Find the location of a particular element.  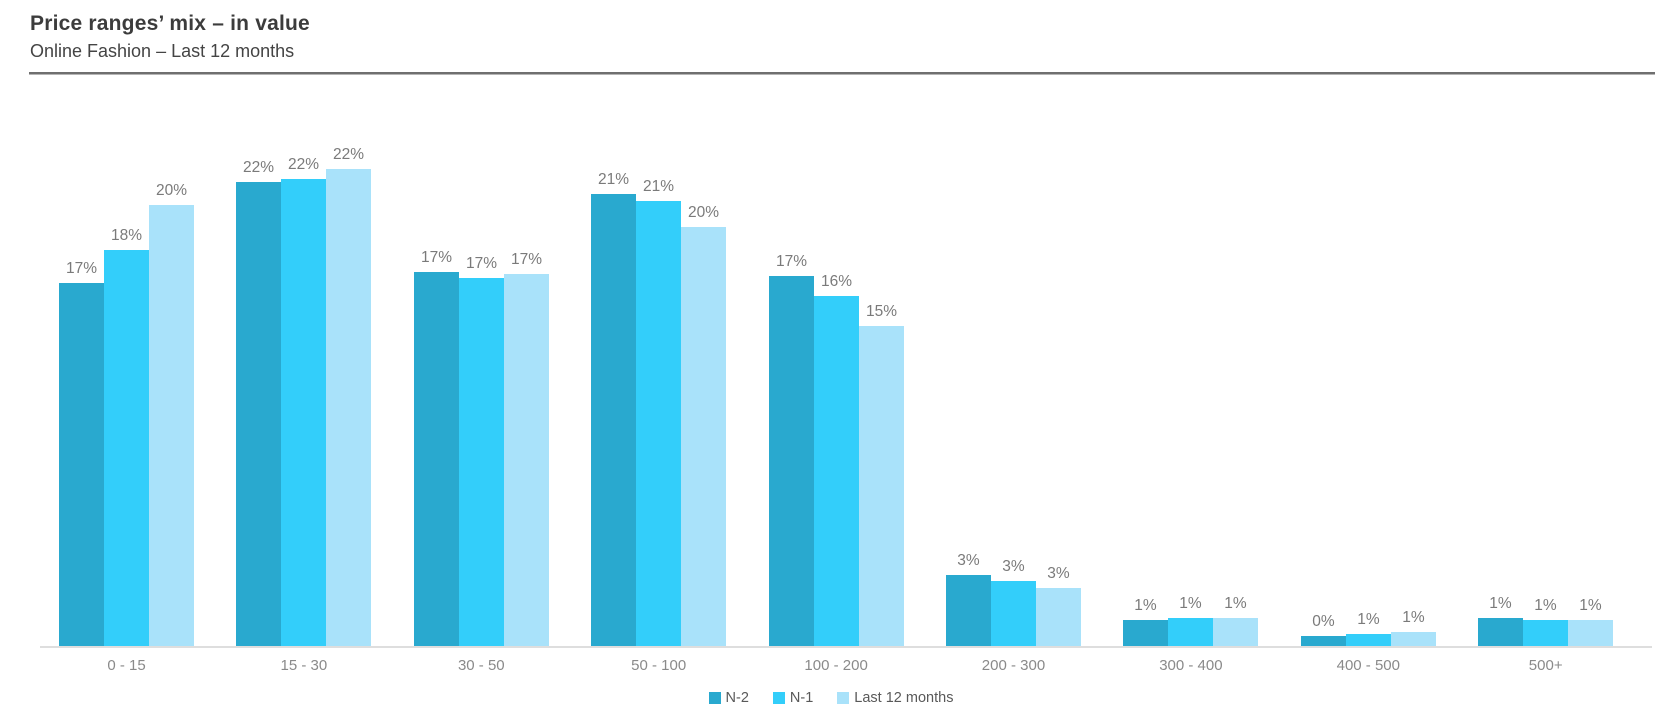

chart-title: Price ranges’ mix – in value is located at coordinates (170, 23).